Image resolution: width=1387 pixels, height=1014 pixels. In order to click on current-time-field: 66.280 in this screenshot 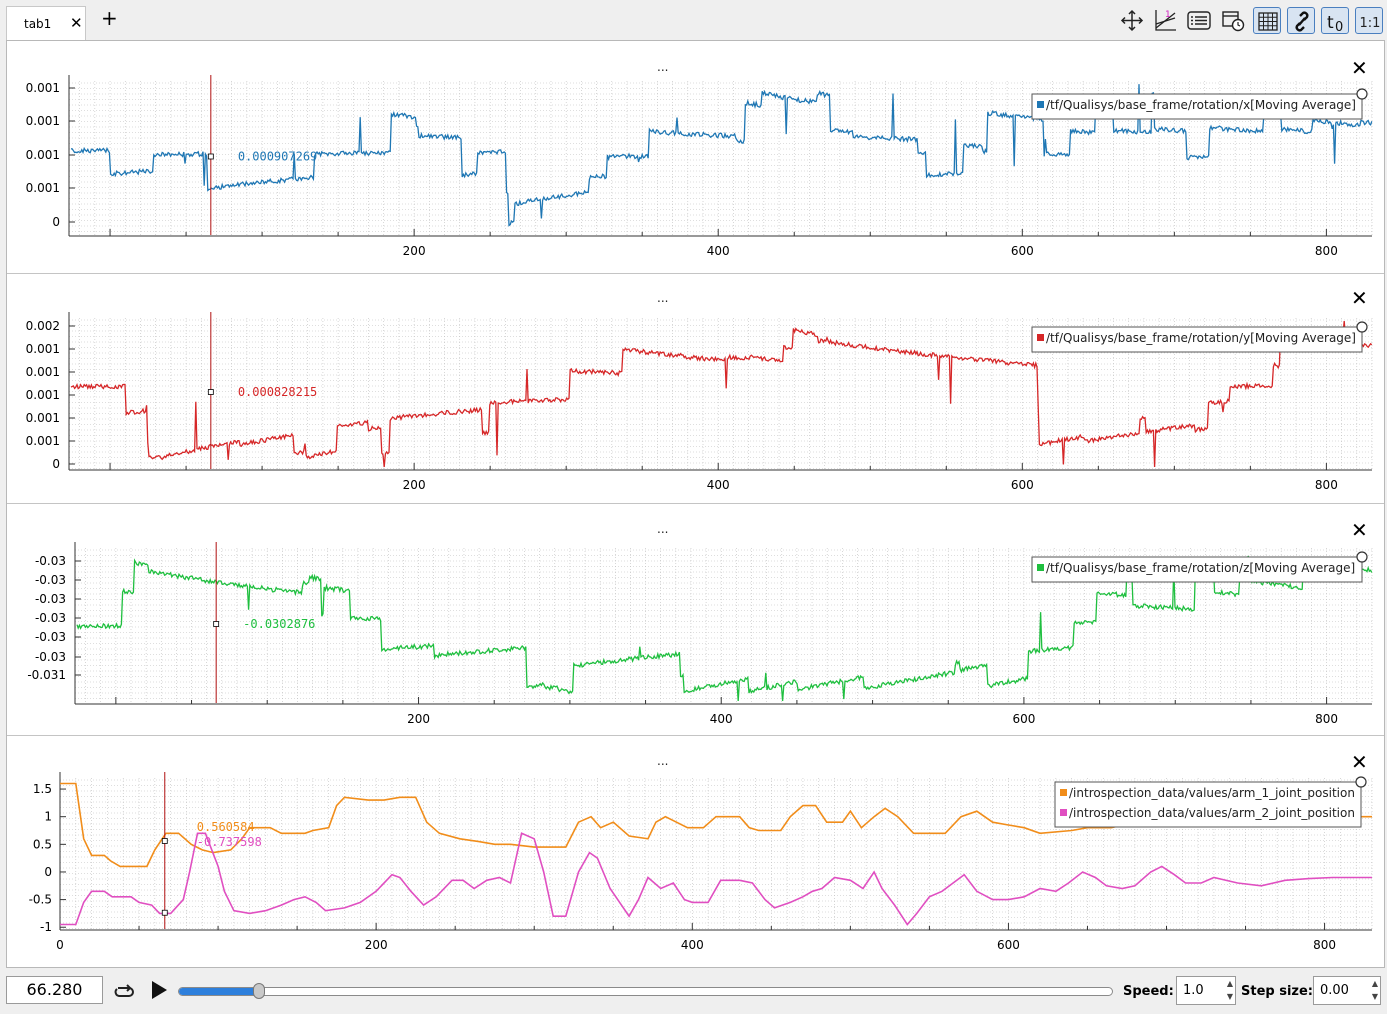, I will do `click(54, 990)`.